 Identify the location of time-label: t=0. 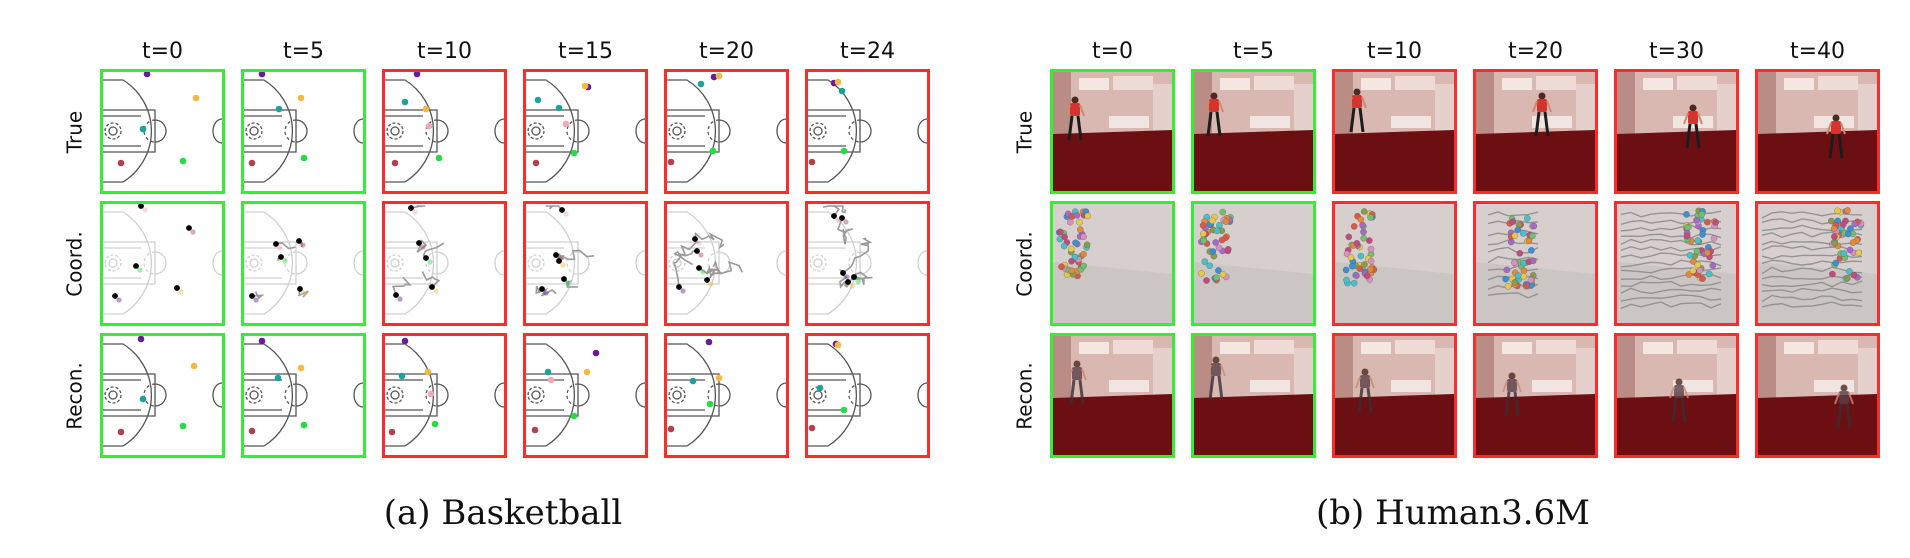
(162, 51).